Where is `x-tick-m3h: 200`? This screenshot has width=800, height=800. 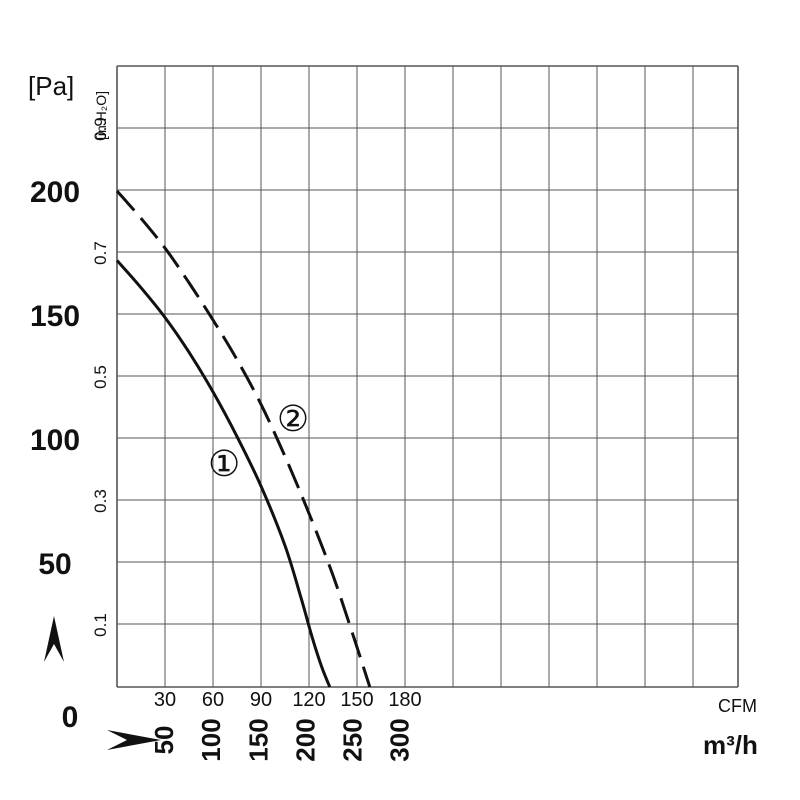
x-tick-m3h: 200 is located at coordinates (305, 739).